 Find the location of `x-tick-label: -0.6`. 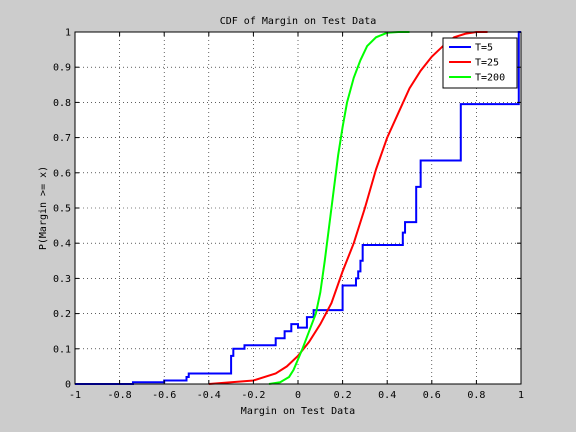

x-tick-label: -0.6 is located at coordinates (164, 395).